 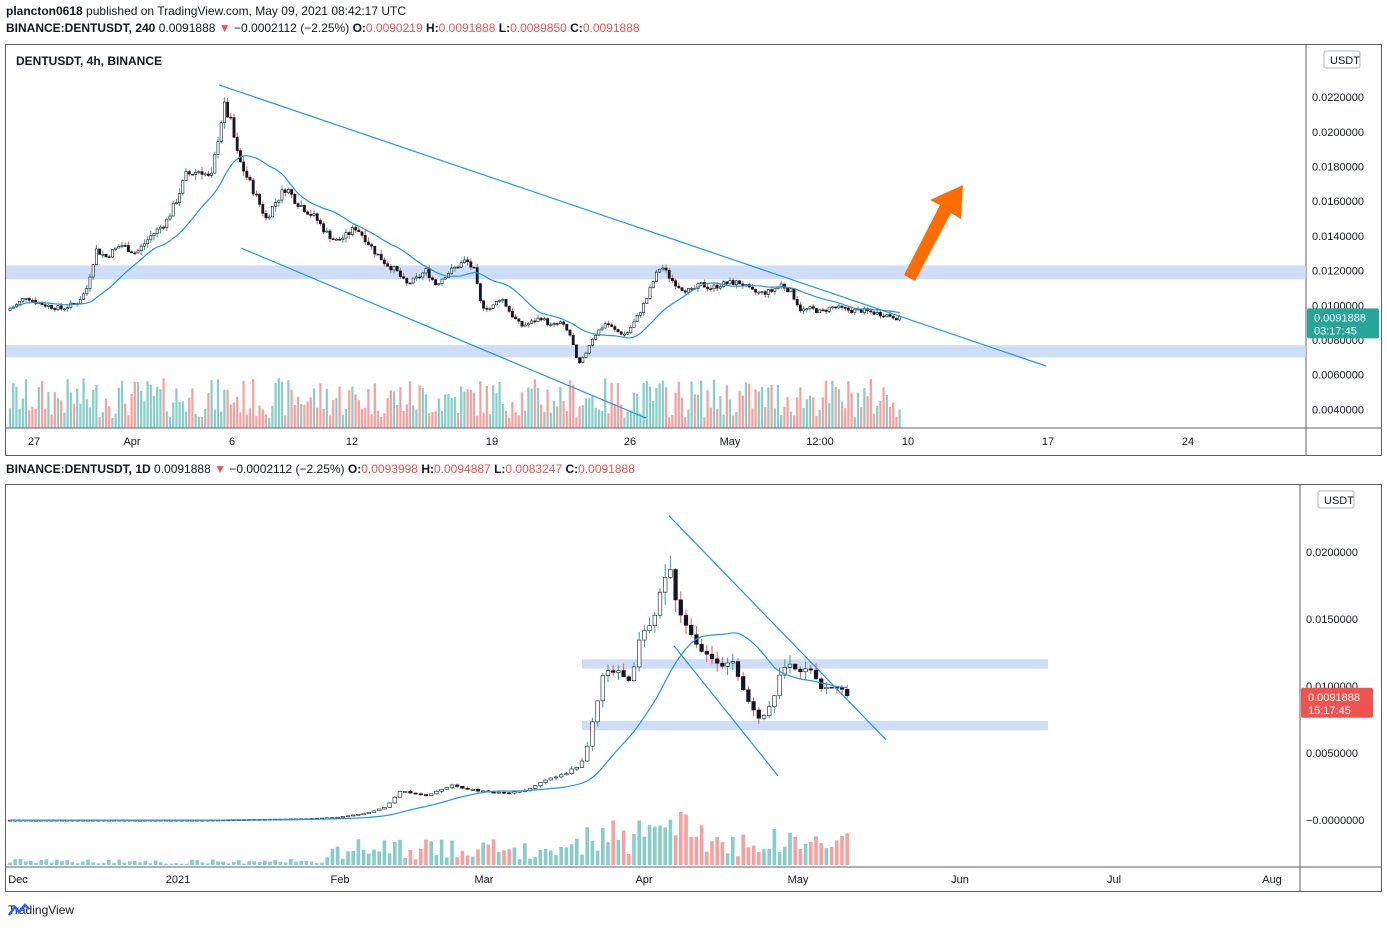 I want to click on x-tick-label: 12:00, so click(x=820, y=442).